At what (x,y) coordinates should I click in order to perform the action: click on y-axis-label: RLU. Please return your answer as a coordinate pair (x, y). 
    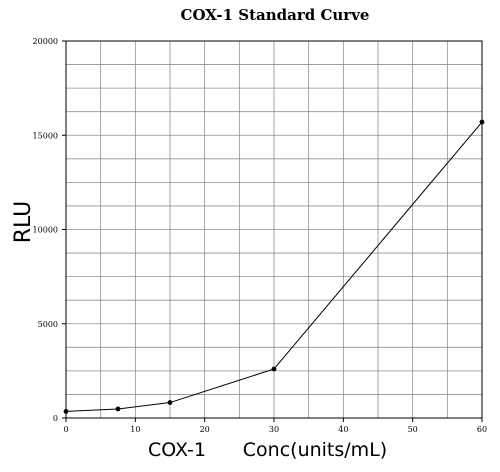
    Looking at the image, I should click on (23, 222).